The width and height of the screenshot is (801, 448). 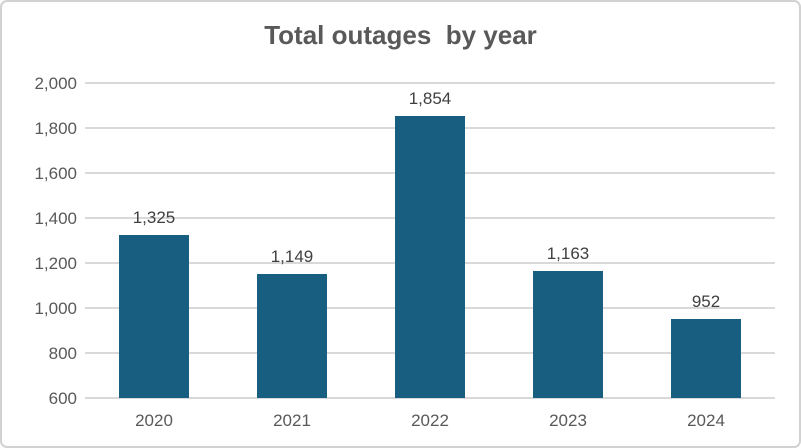 I want to click on x-tick-label: 2021, so click(x=292, y=420).